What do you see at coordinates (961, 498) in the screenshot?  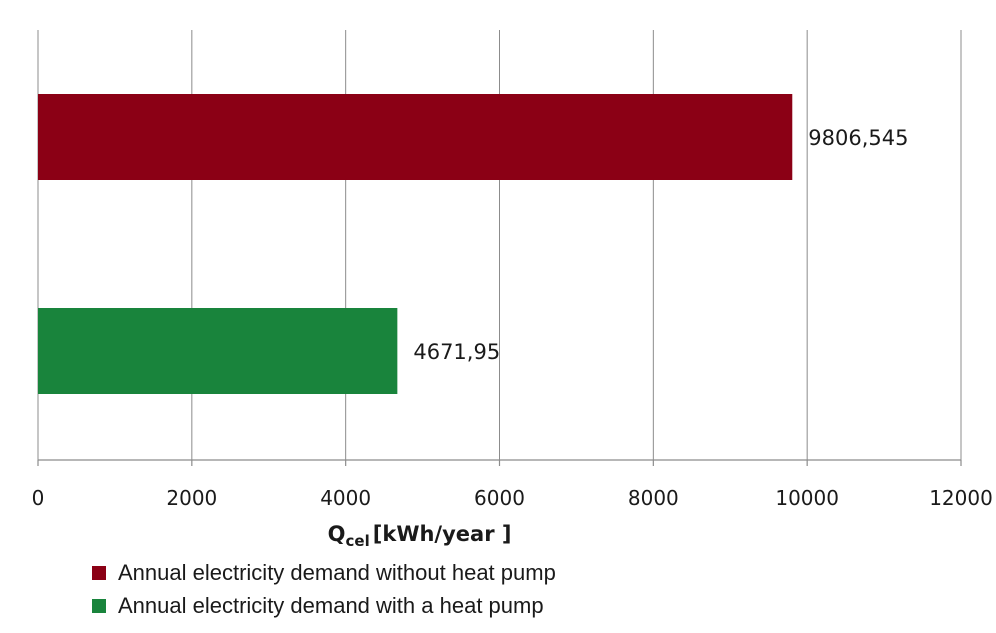 I see `x-tick-label-12000: 12000` at bounding box center [961, 498].